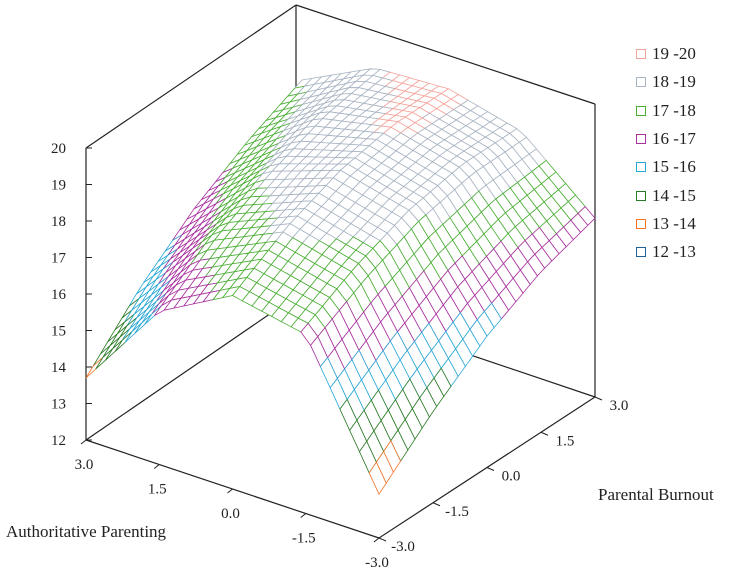 This screenshot has height=572, width=747. I want to click on z-tick-label: 13, so click(58, 405).